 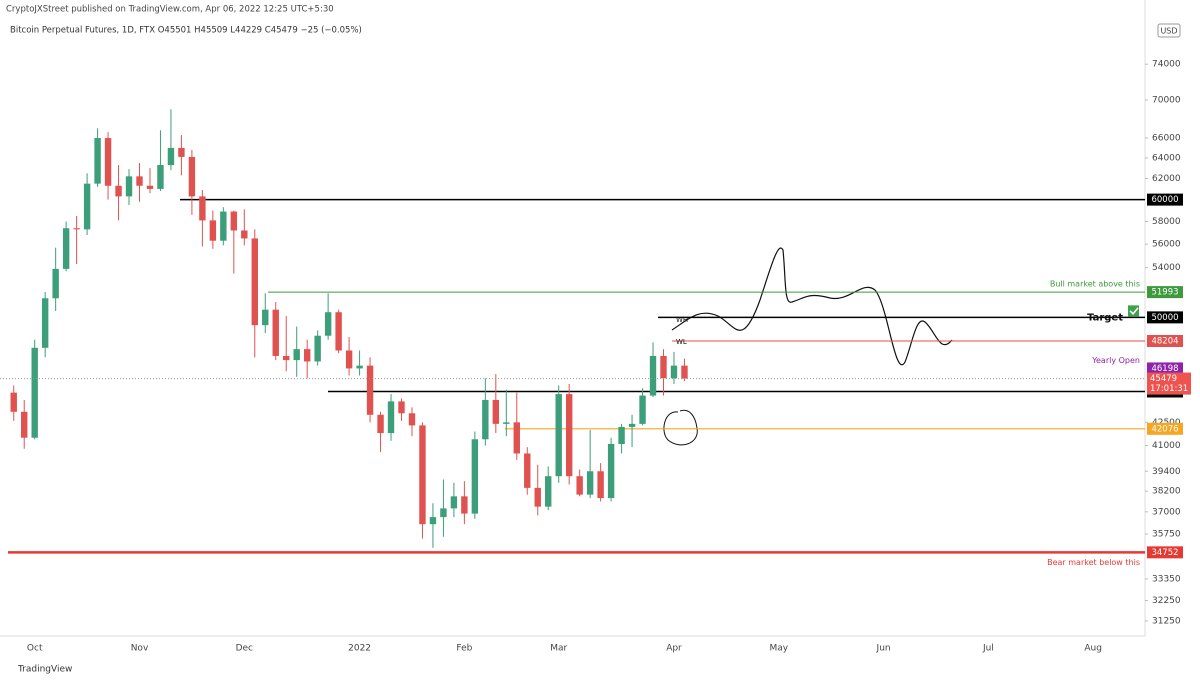 I want to click on x-tick-label: Dec, so click(x=244, y=649).